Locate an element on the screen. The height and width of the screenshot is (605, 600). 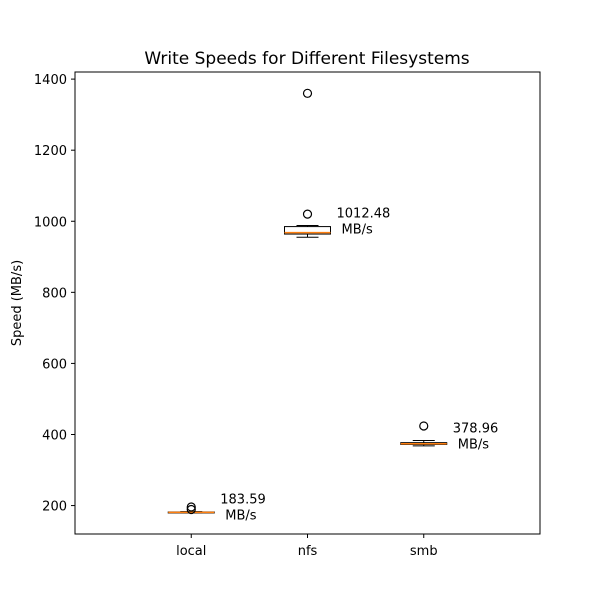
y-tick-label: 600 is located at coordinates (54, 364).